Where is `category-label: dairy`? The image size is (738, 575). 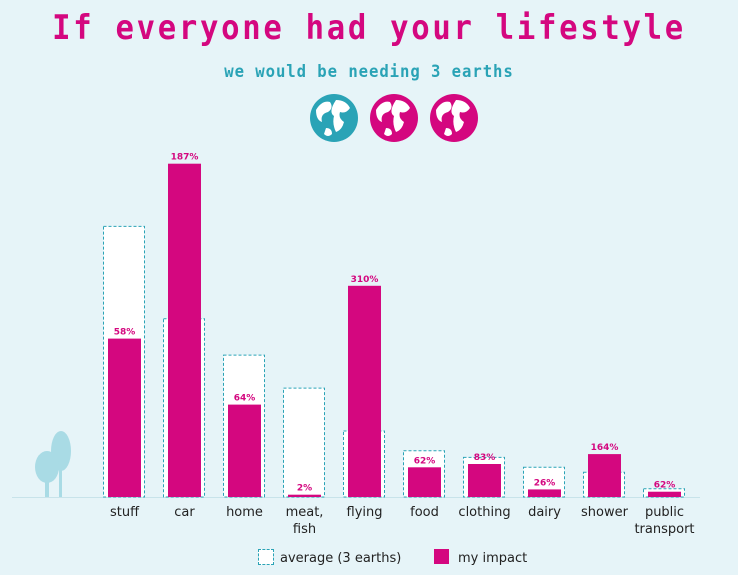 category-label: dairy is located at coordinates (544, 512).